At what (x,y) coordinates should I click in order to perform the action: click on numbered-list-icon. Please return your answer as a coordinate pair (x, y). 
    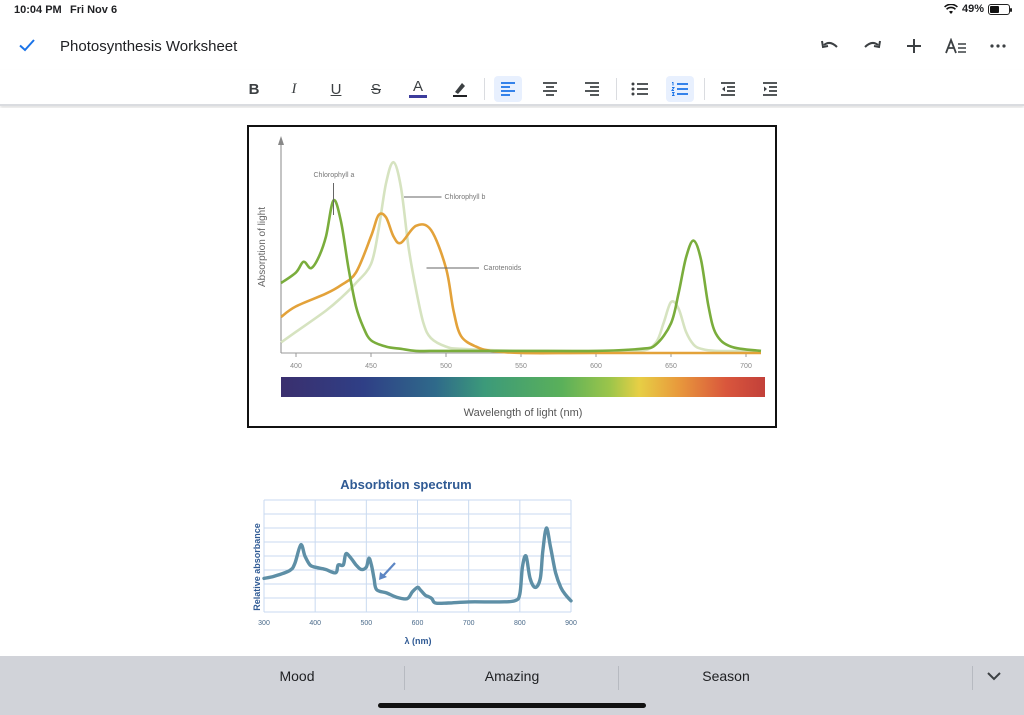
    Looking at the image, I should click on (679, 89).